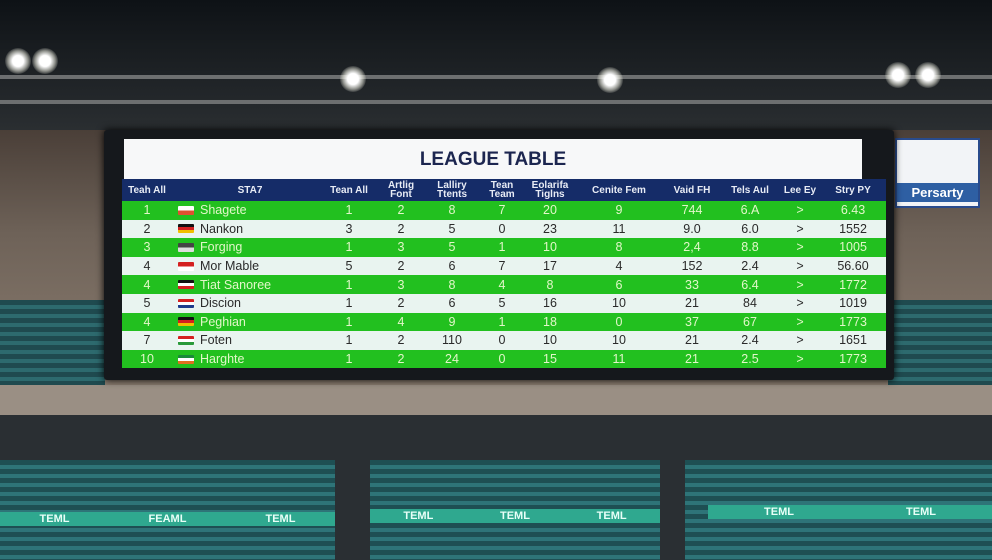 The image size is (992, 560). I want to click on team-cell: Peghian, so click(247, 322).